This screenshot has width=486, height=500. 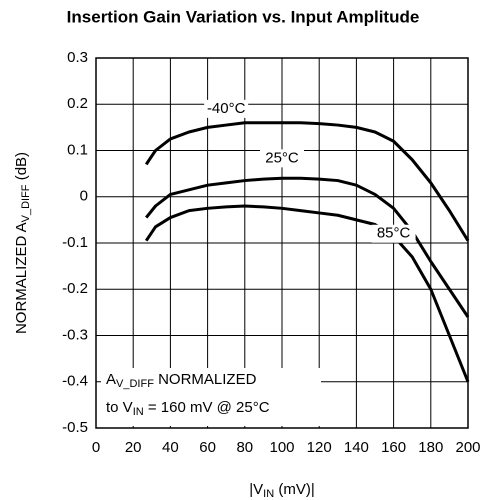 I want to click on annotation: AV_DIFF NORMALIZED, so click(x=181, y=380).